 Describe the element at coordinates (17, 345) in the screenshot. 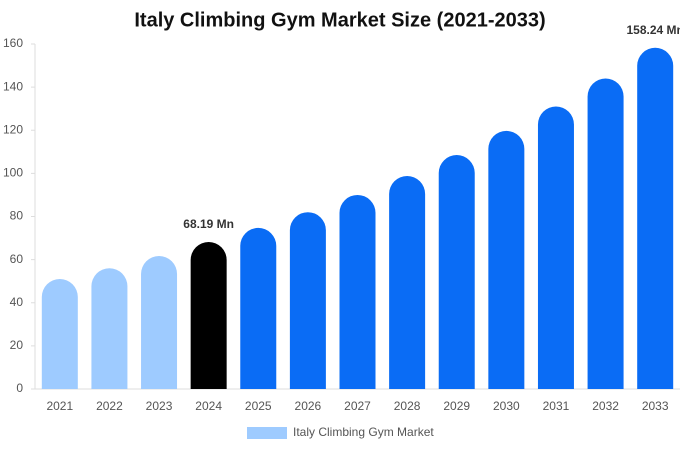

I see `y-tick-label: 20` at that location.